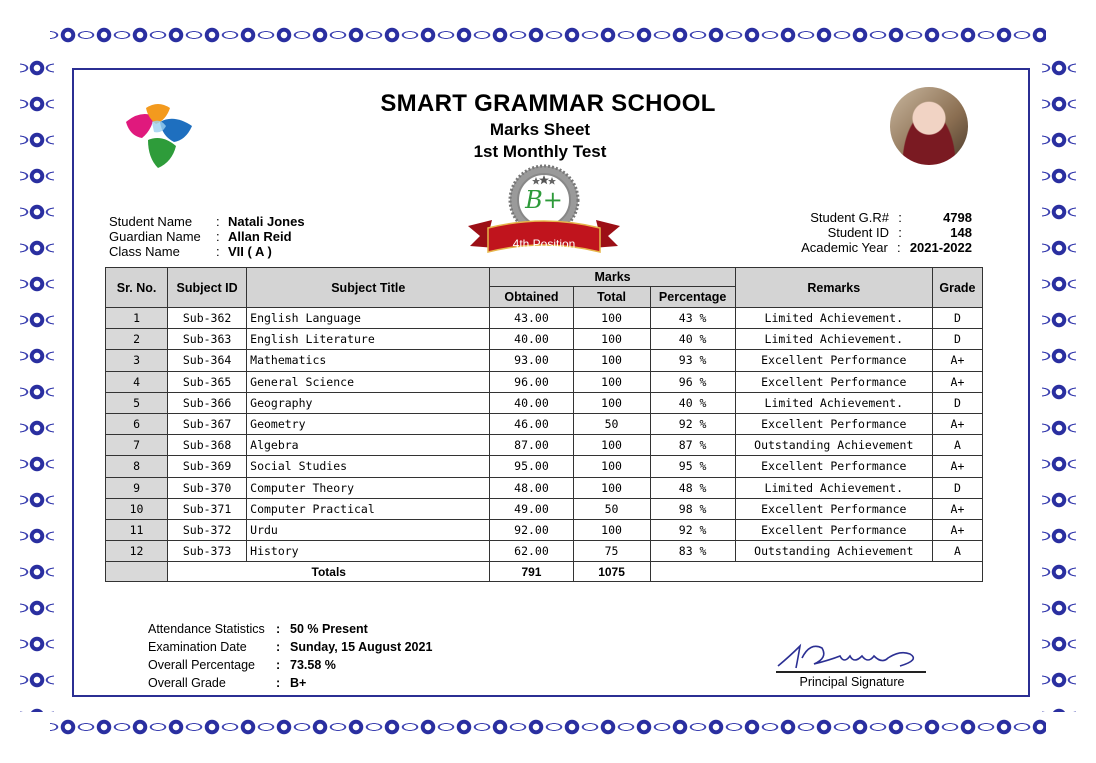 The height and width of the screenshot is (763, 1096). What do you see at coordinates (136, 381) in the screenshot?
I see `row-sr-no: 4` at bounding box center [136, 381].